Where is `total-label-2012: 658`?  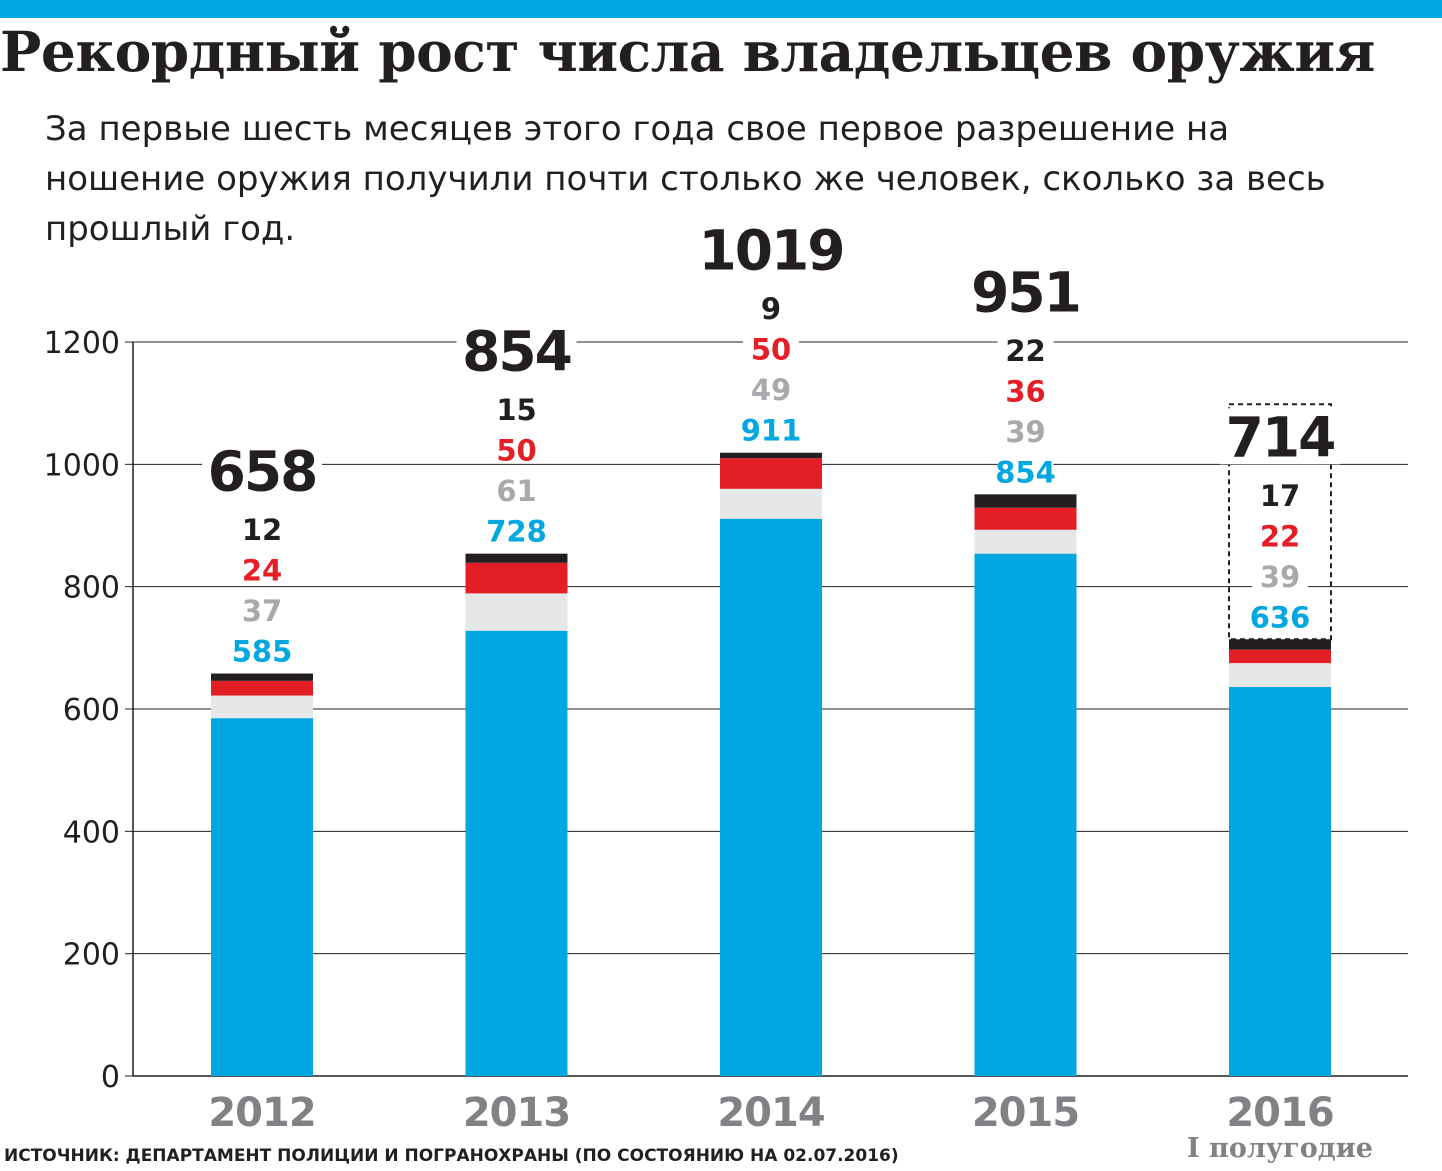
total-label-2012: 658 is located at coordinates (262, 472).